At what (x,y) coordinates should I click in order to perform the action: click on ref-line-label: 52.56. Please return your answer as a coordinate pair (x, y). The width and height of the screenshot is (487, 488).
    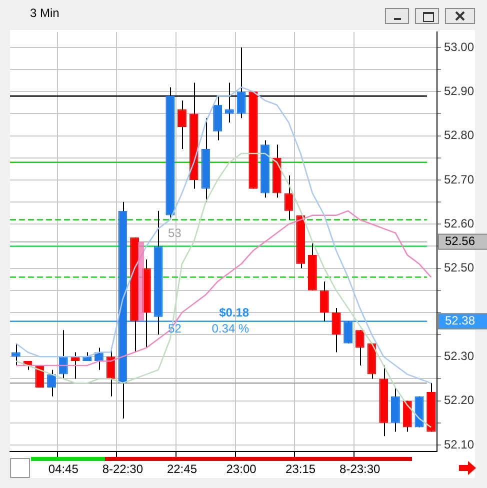
    Looking at the image, I should click on (460, 241).